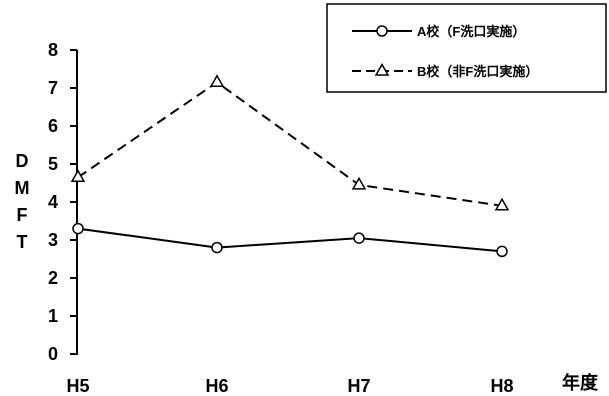 The height and width of the screenshot is (396, 609). What do you see at coordinates (77, 386) in the screenshot?
I see `x-tick-label: H5` at bounding box center [77, 386].